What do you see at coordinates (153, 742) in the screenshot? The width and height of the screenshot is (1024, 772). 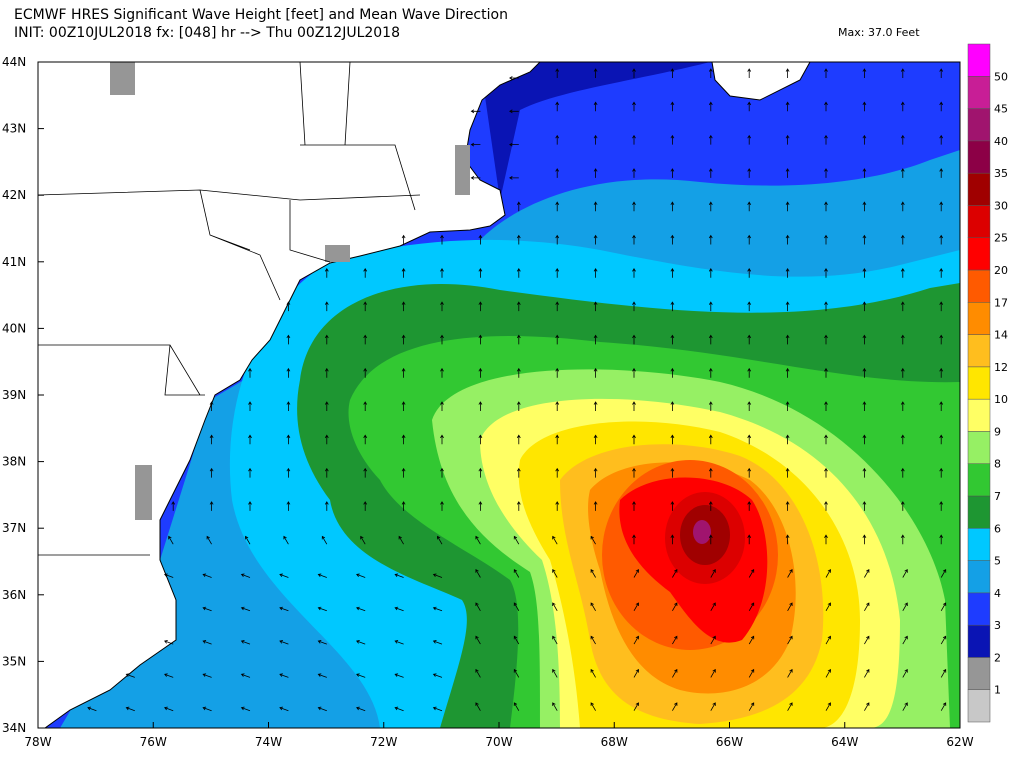 I see `lon-label: 76W` at bounding box center [153, 742].